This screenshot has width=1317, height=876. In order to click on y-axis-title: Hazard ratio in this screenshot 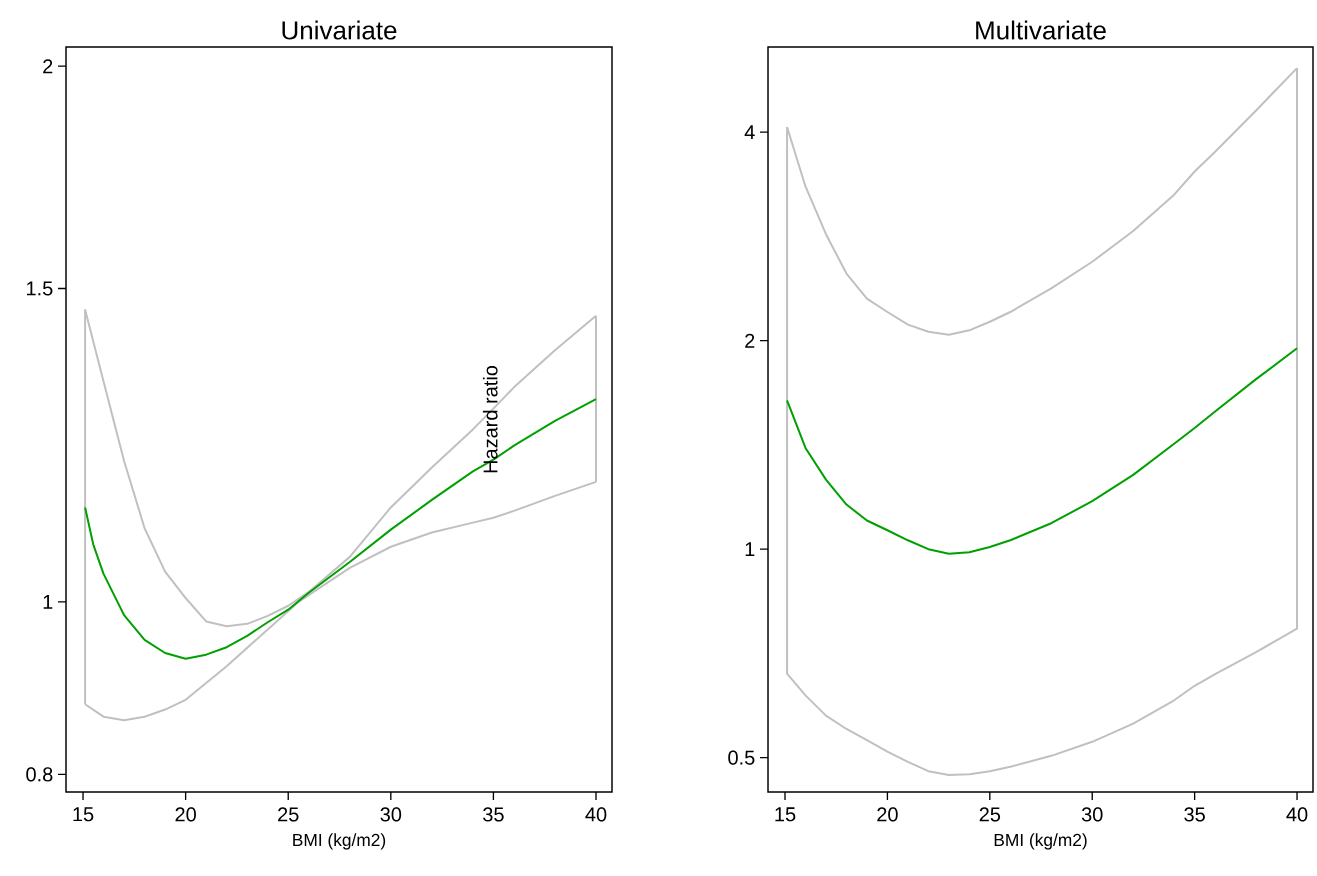, I will do `click(490, 419)`.